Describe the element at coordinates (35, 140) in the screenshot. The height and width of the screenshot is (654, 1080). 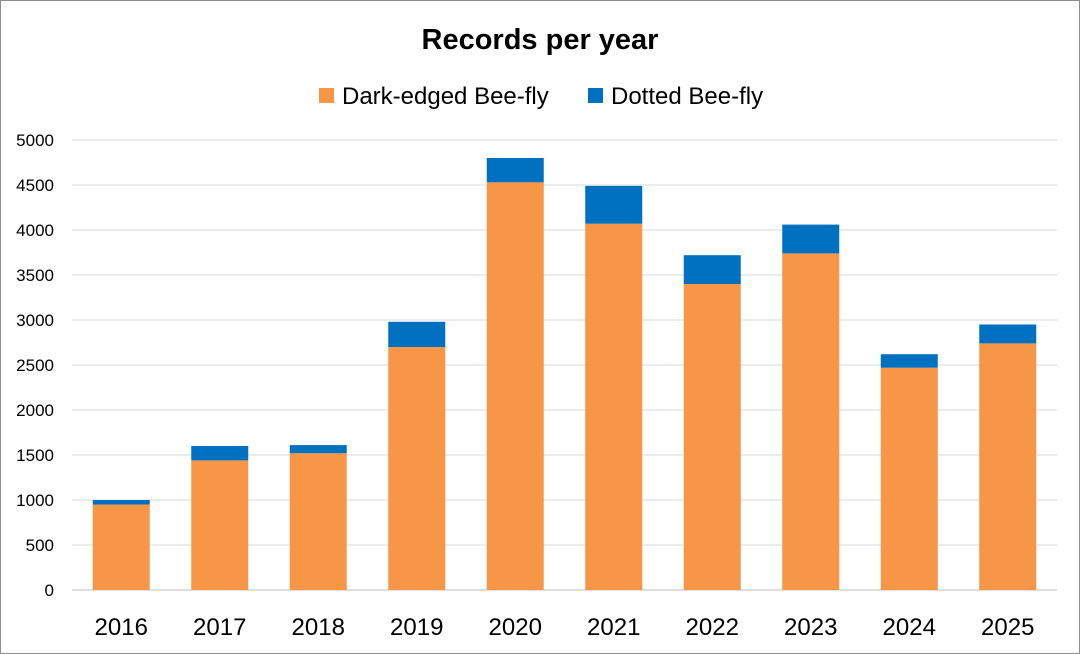
I see `y-tick-label-5000: 5000` at that location.